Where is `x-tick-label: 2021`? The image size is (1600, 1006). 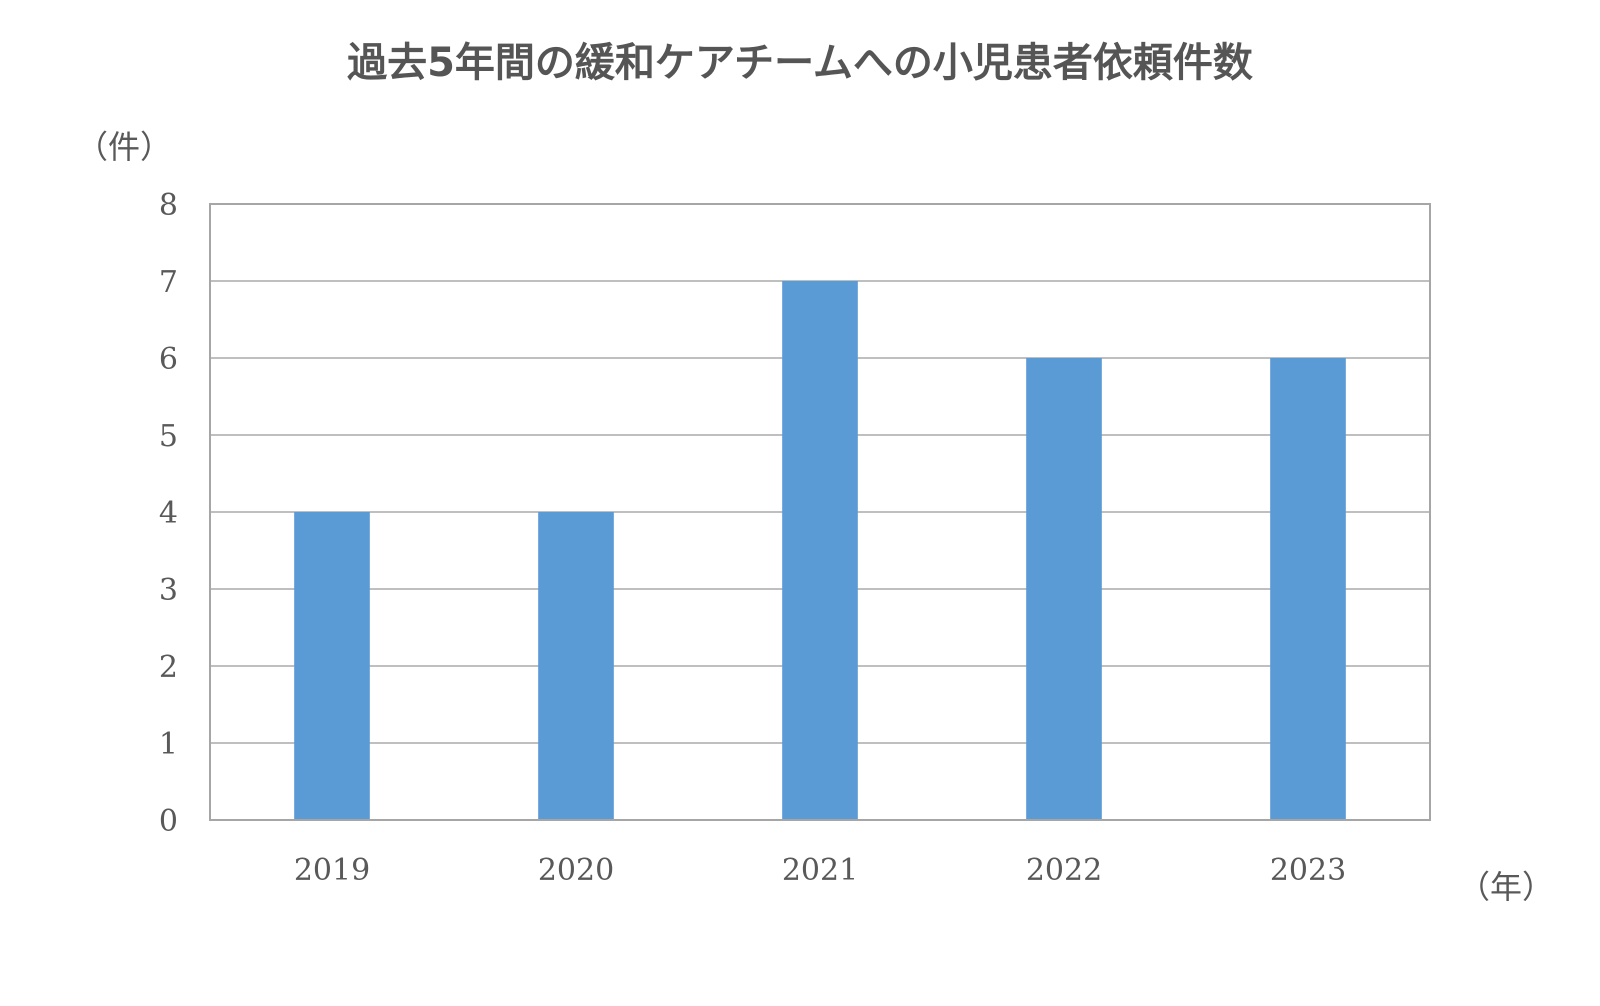
x-tick-label: 2021 is located at coordinates (820, 870).